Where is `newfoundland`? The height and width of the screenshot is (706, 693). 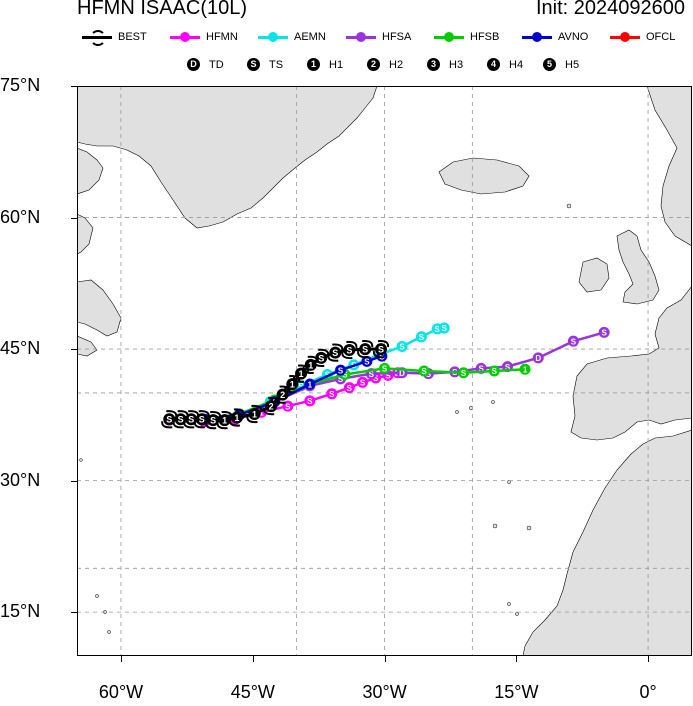 newfoundland is located at coordinates (99, 308).